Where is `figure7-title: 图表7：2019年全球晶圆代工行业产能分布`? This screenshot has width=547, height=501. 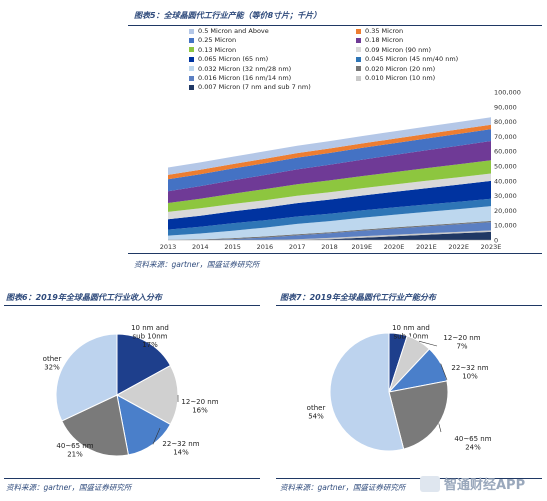 figure7-title: 图表7：2019年全球晶圆代工行业产能分布 is located at coordinates (358, 297).